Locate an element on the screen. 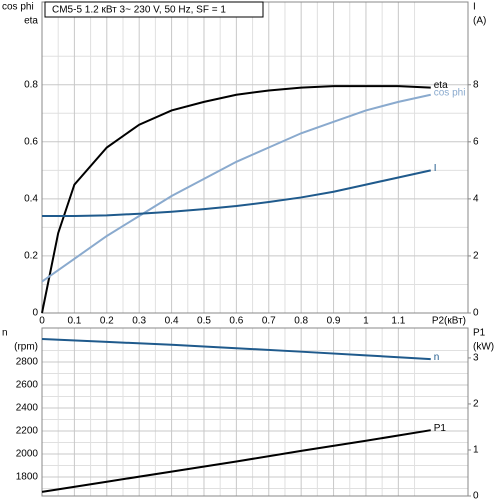 This screenshot has width=500, height=500. x-tick-label: 0.7 is located at coordinates (269, 321).